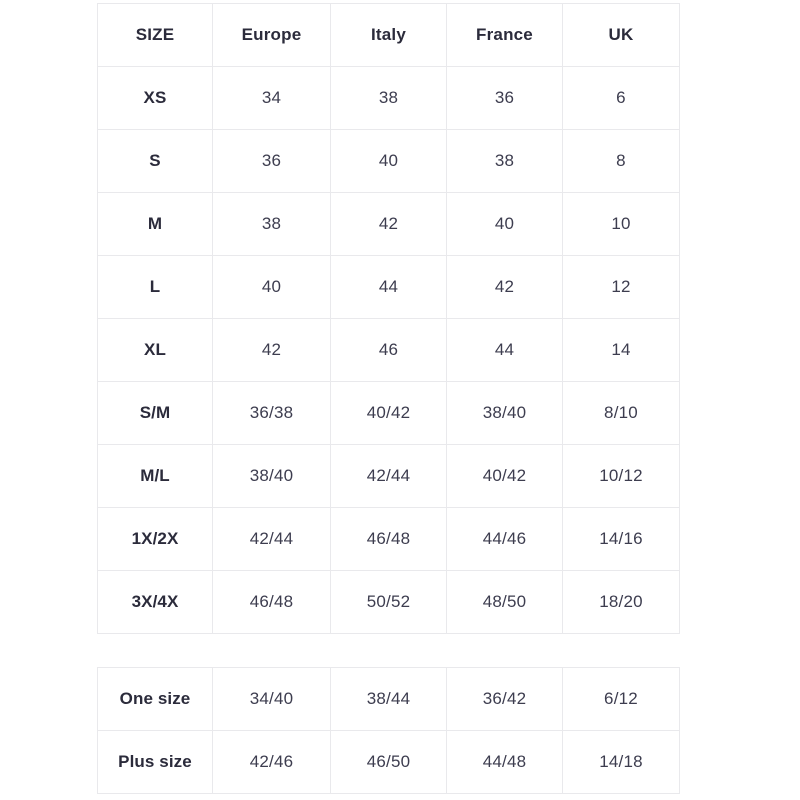 This screenshot has height=800, width=800. I want to click on cell-uk: 12, so click(621, 287).